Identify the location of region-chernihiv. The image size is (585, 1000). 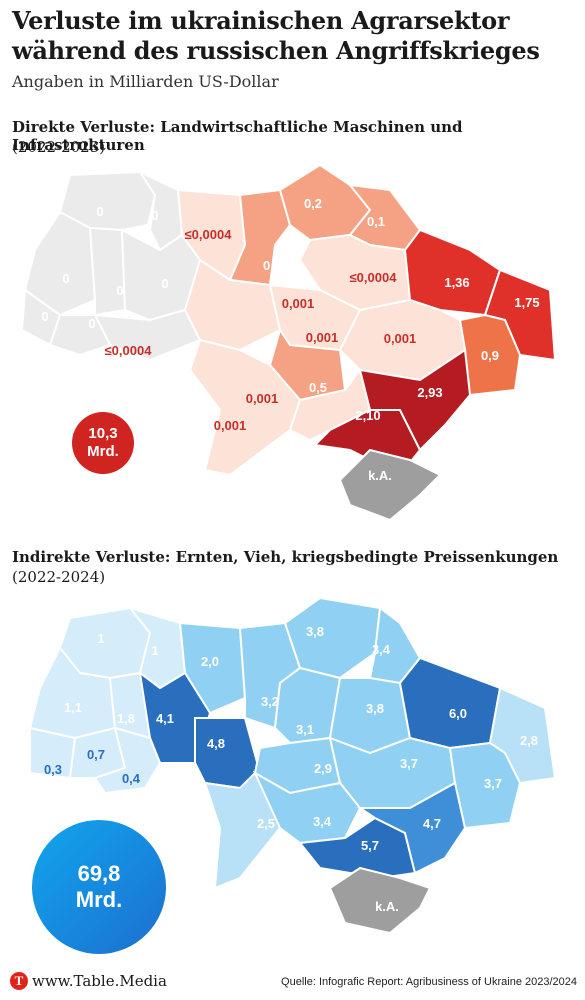
(332, 638).